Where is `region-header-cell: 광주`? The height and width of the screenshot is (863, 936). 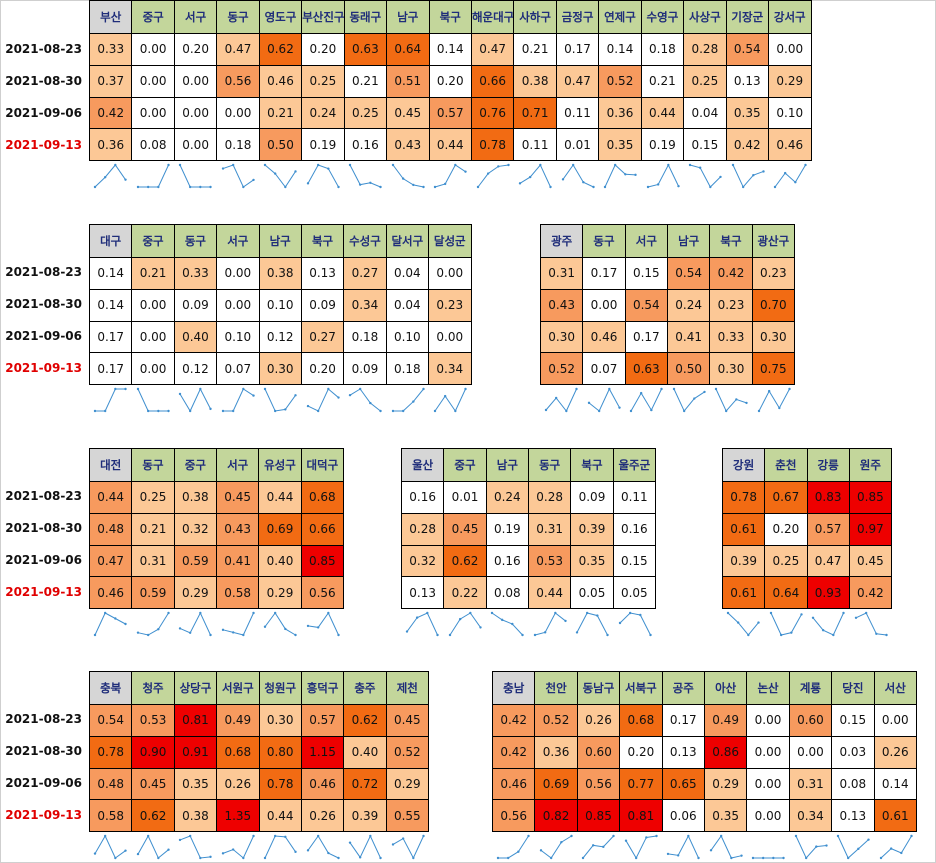 region-header-cell: 광주 is located at coordinates (561, 241).